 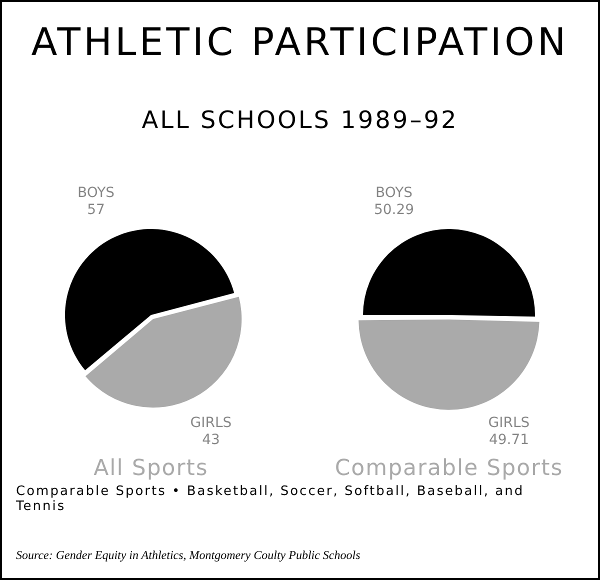 What do you see at coordinates (394, 210) in the screenshot?
I see `data-label: 50.29` at bounding box center [394, 210].